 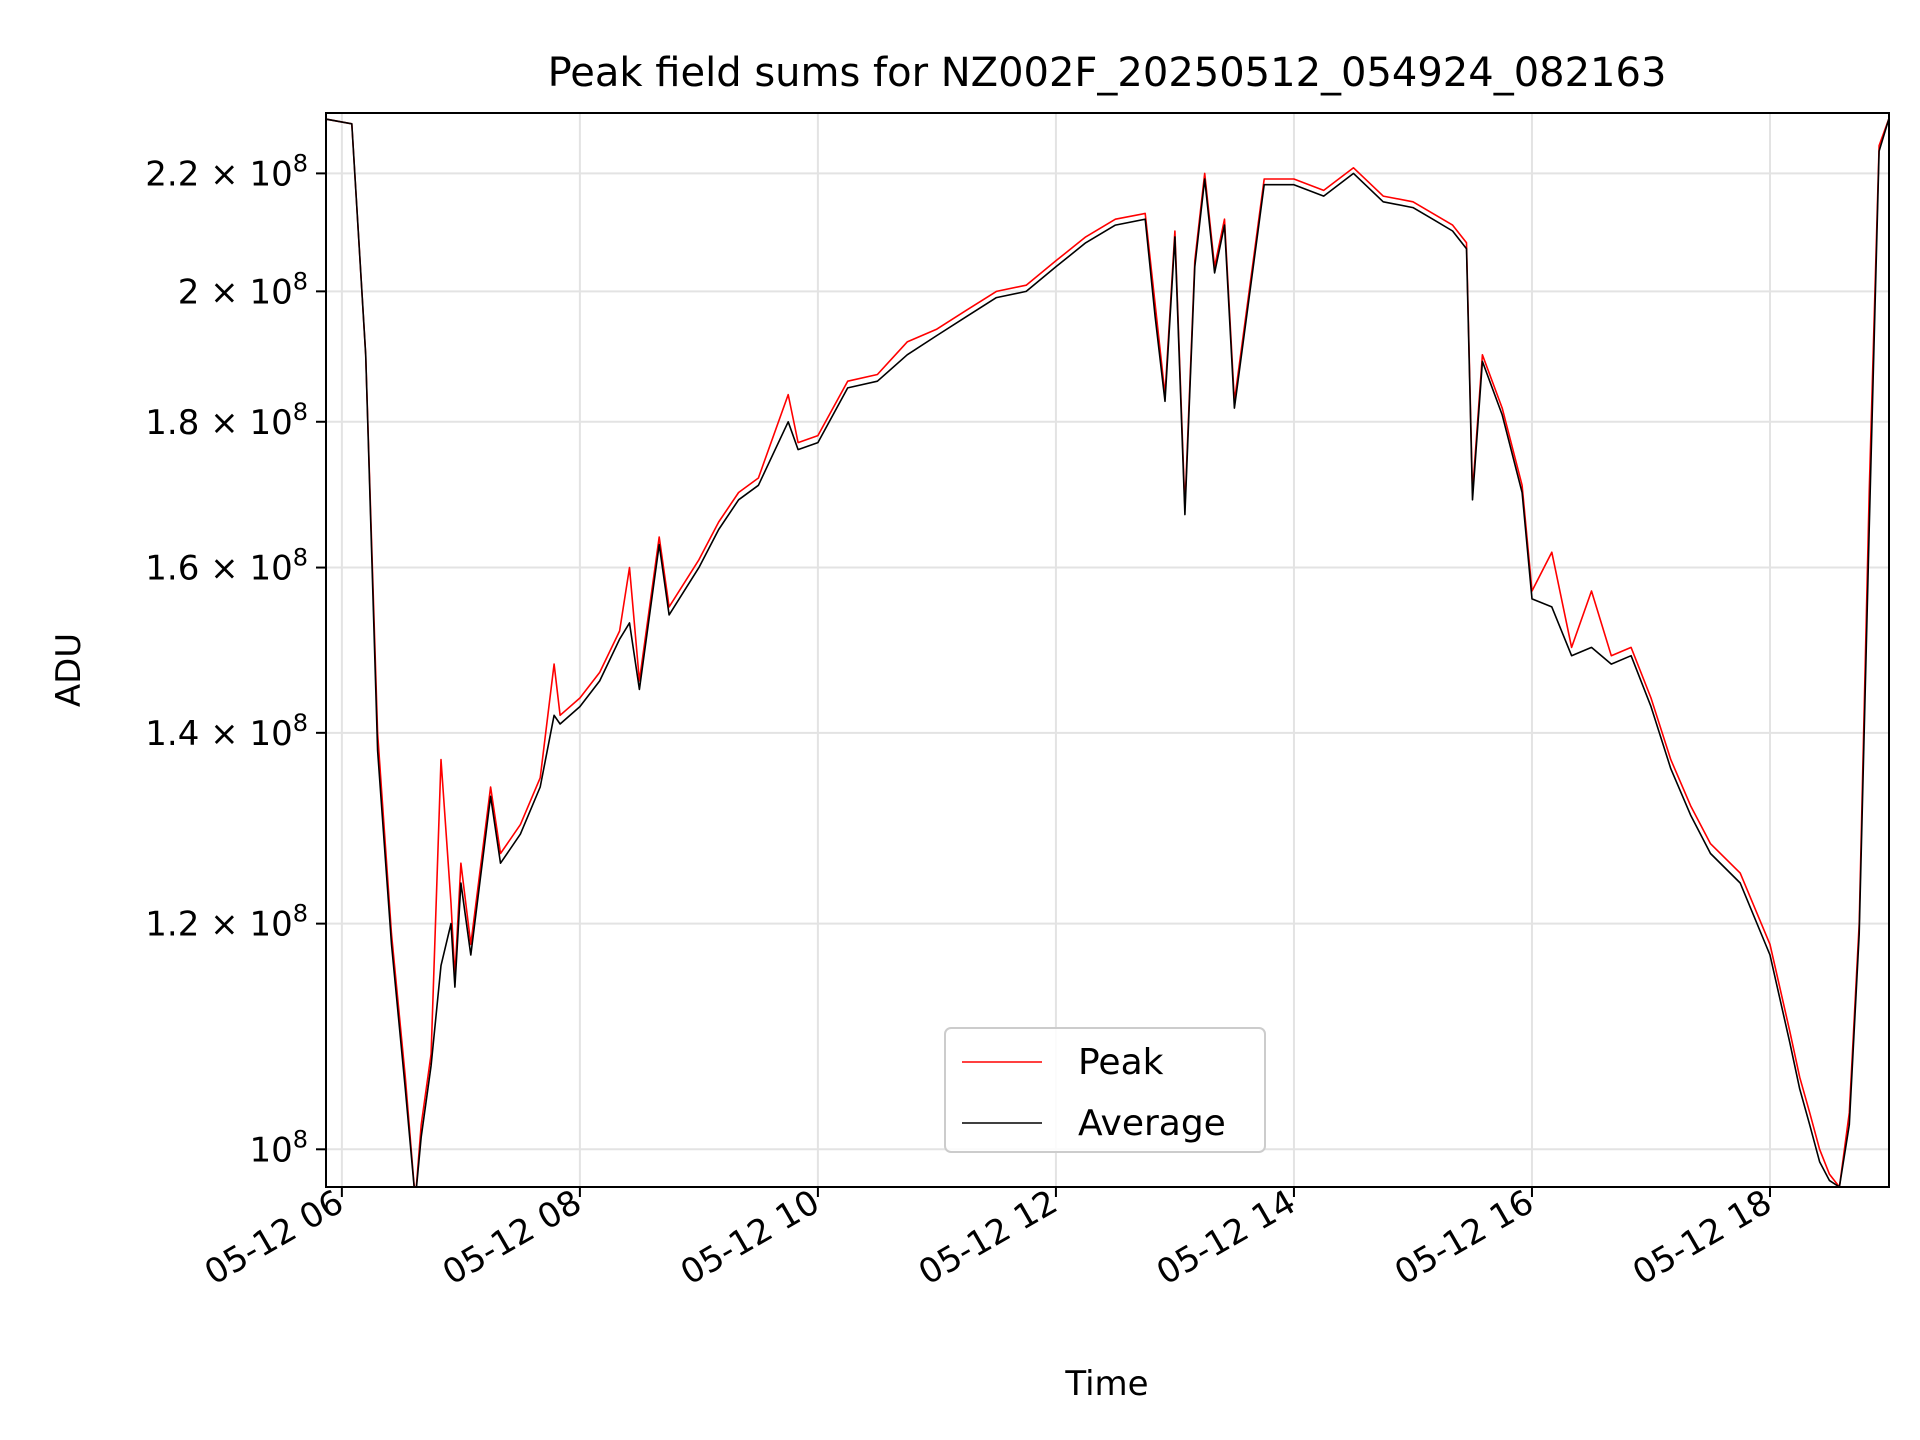 I want to click on y-tick-mantissa: 1.2 ×, so click(x=197, y=925).